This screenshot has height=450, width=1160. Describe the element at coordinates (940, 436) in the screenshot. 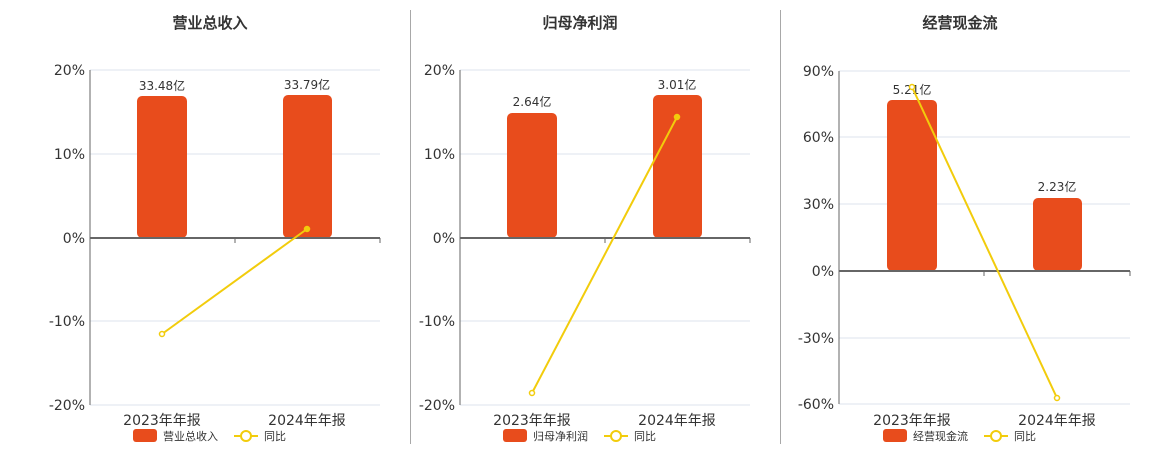

I see `legend-bar-label: 经营现金流` at that location.